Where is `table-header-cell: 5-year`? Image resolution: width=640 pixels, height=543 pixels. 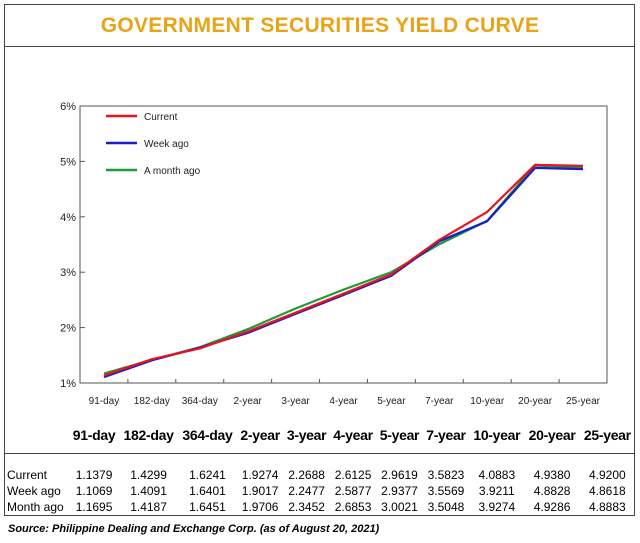
table-header-cell: 5-year is located at coordinates (399, 434).